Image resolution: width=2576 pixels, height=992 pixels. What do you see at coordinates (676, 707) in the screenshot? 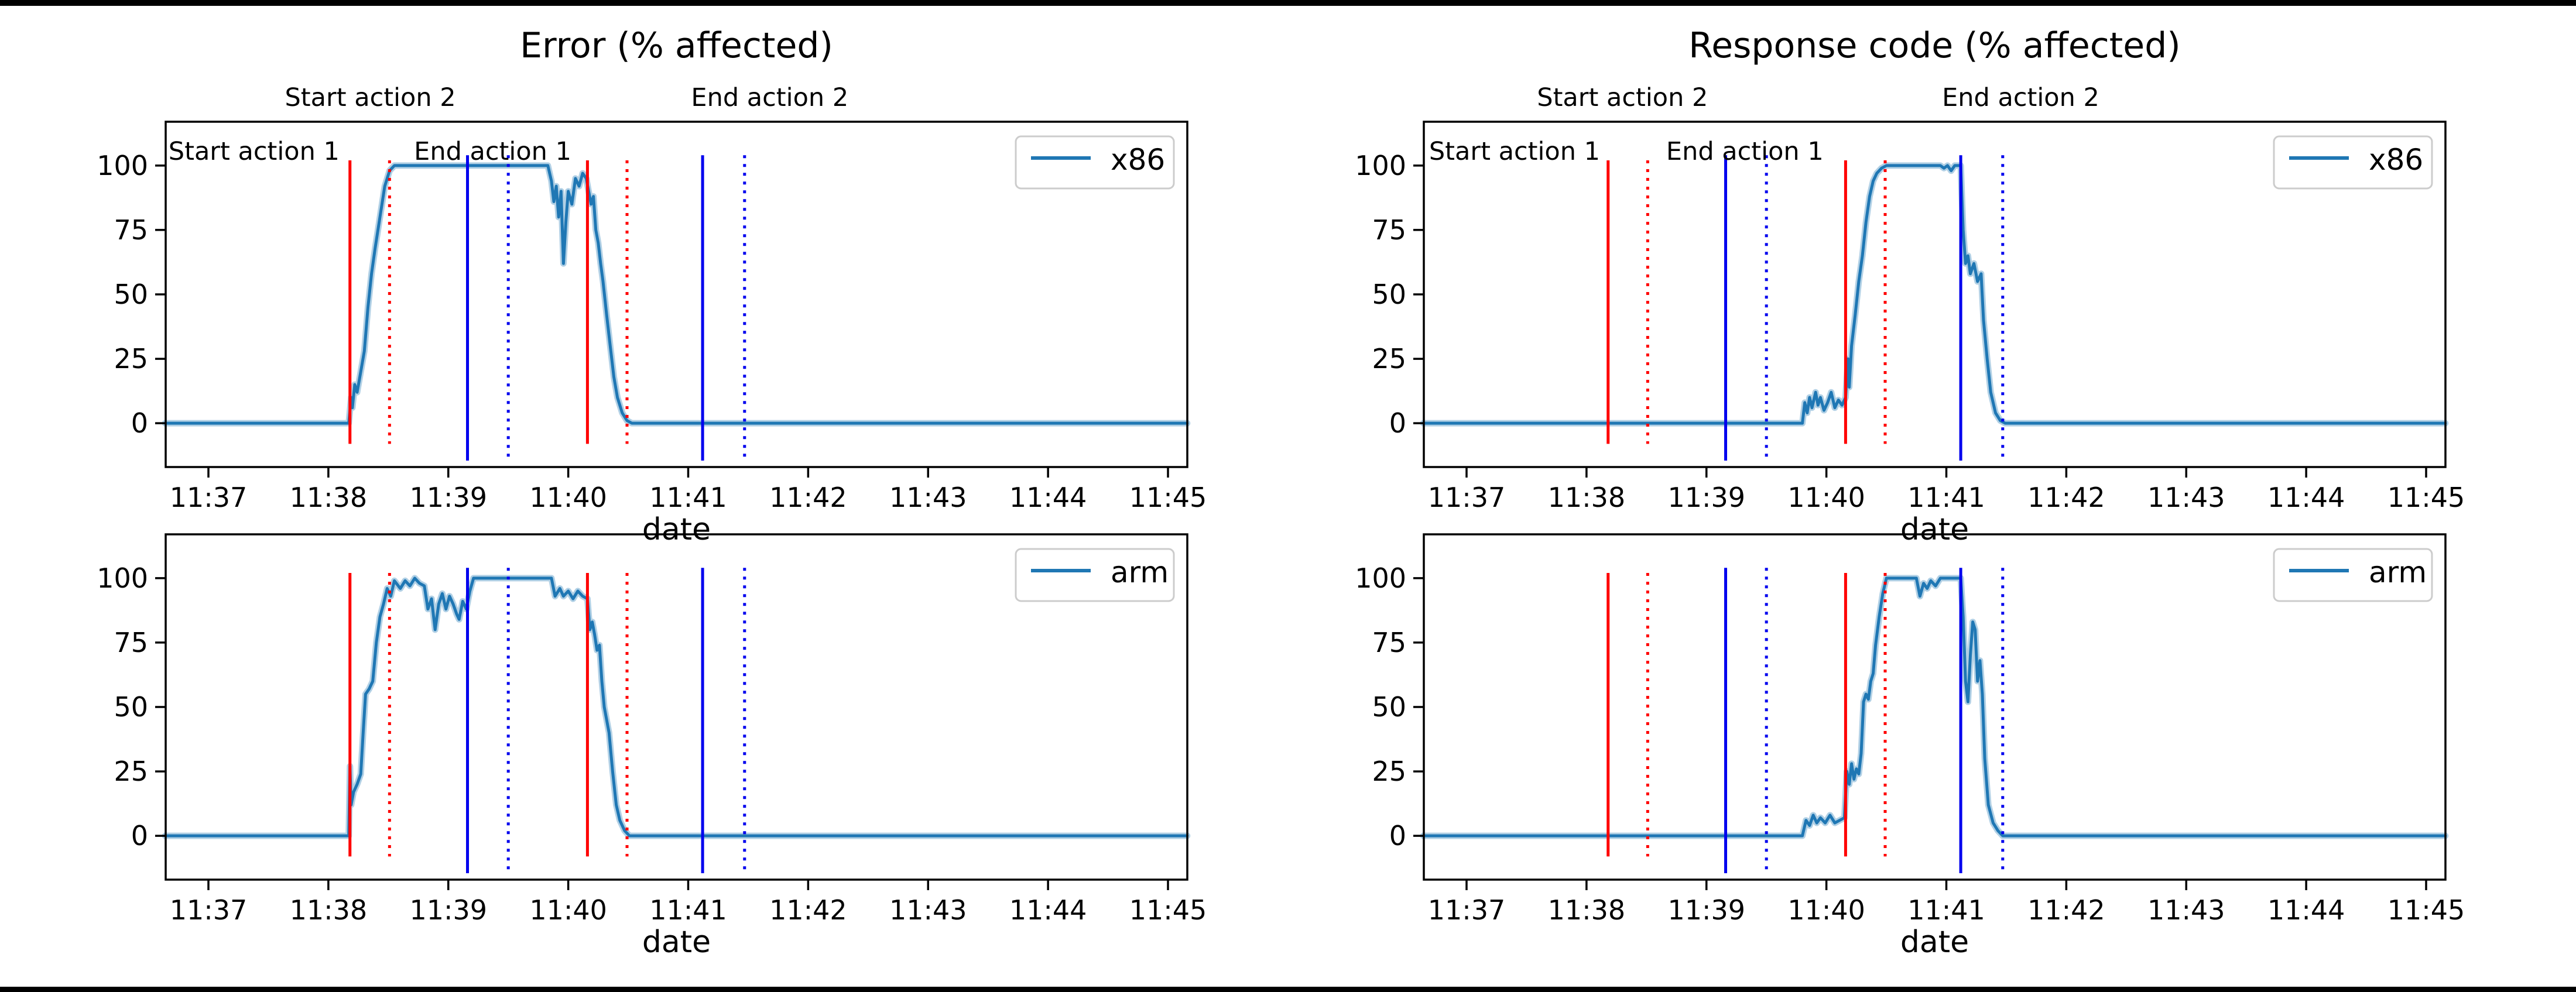
I see `error-arm-arm-line` at bounding box center [676, 707].